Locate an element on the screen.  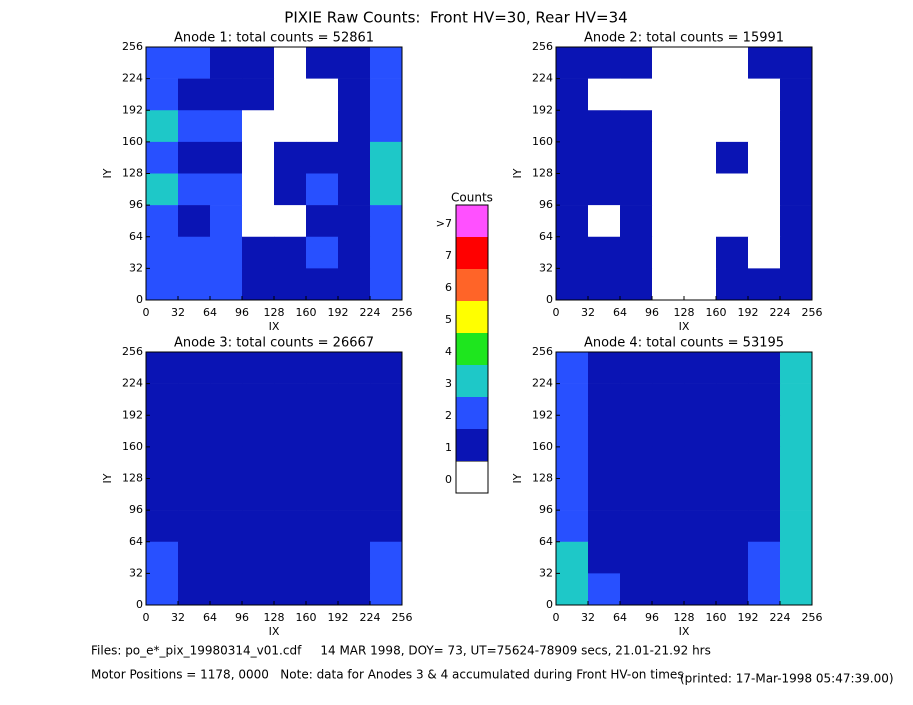
chart-title: Anode 2: total counts = 15991 is located at coordinates (684, 38).